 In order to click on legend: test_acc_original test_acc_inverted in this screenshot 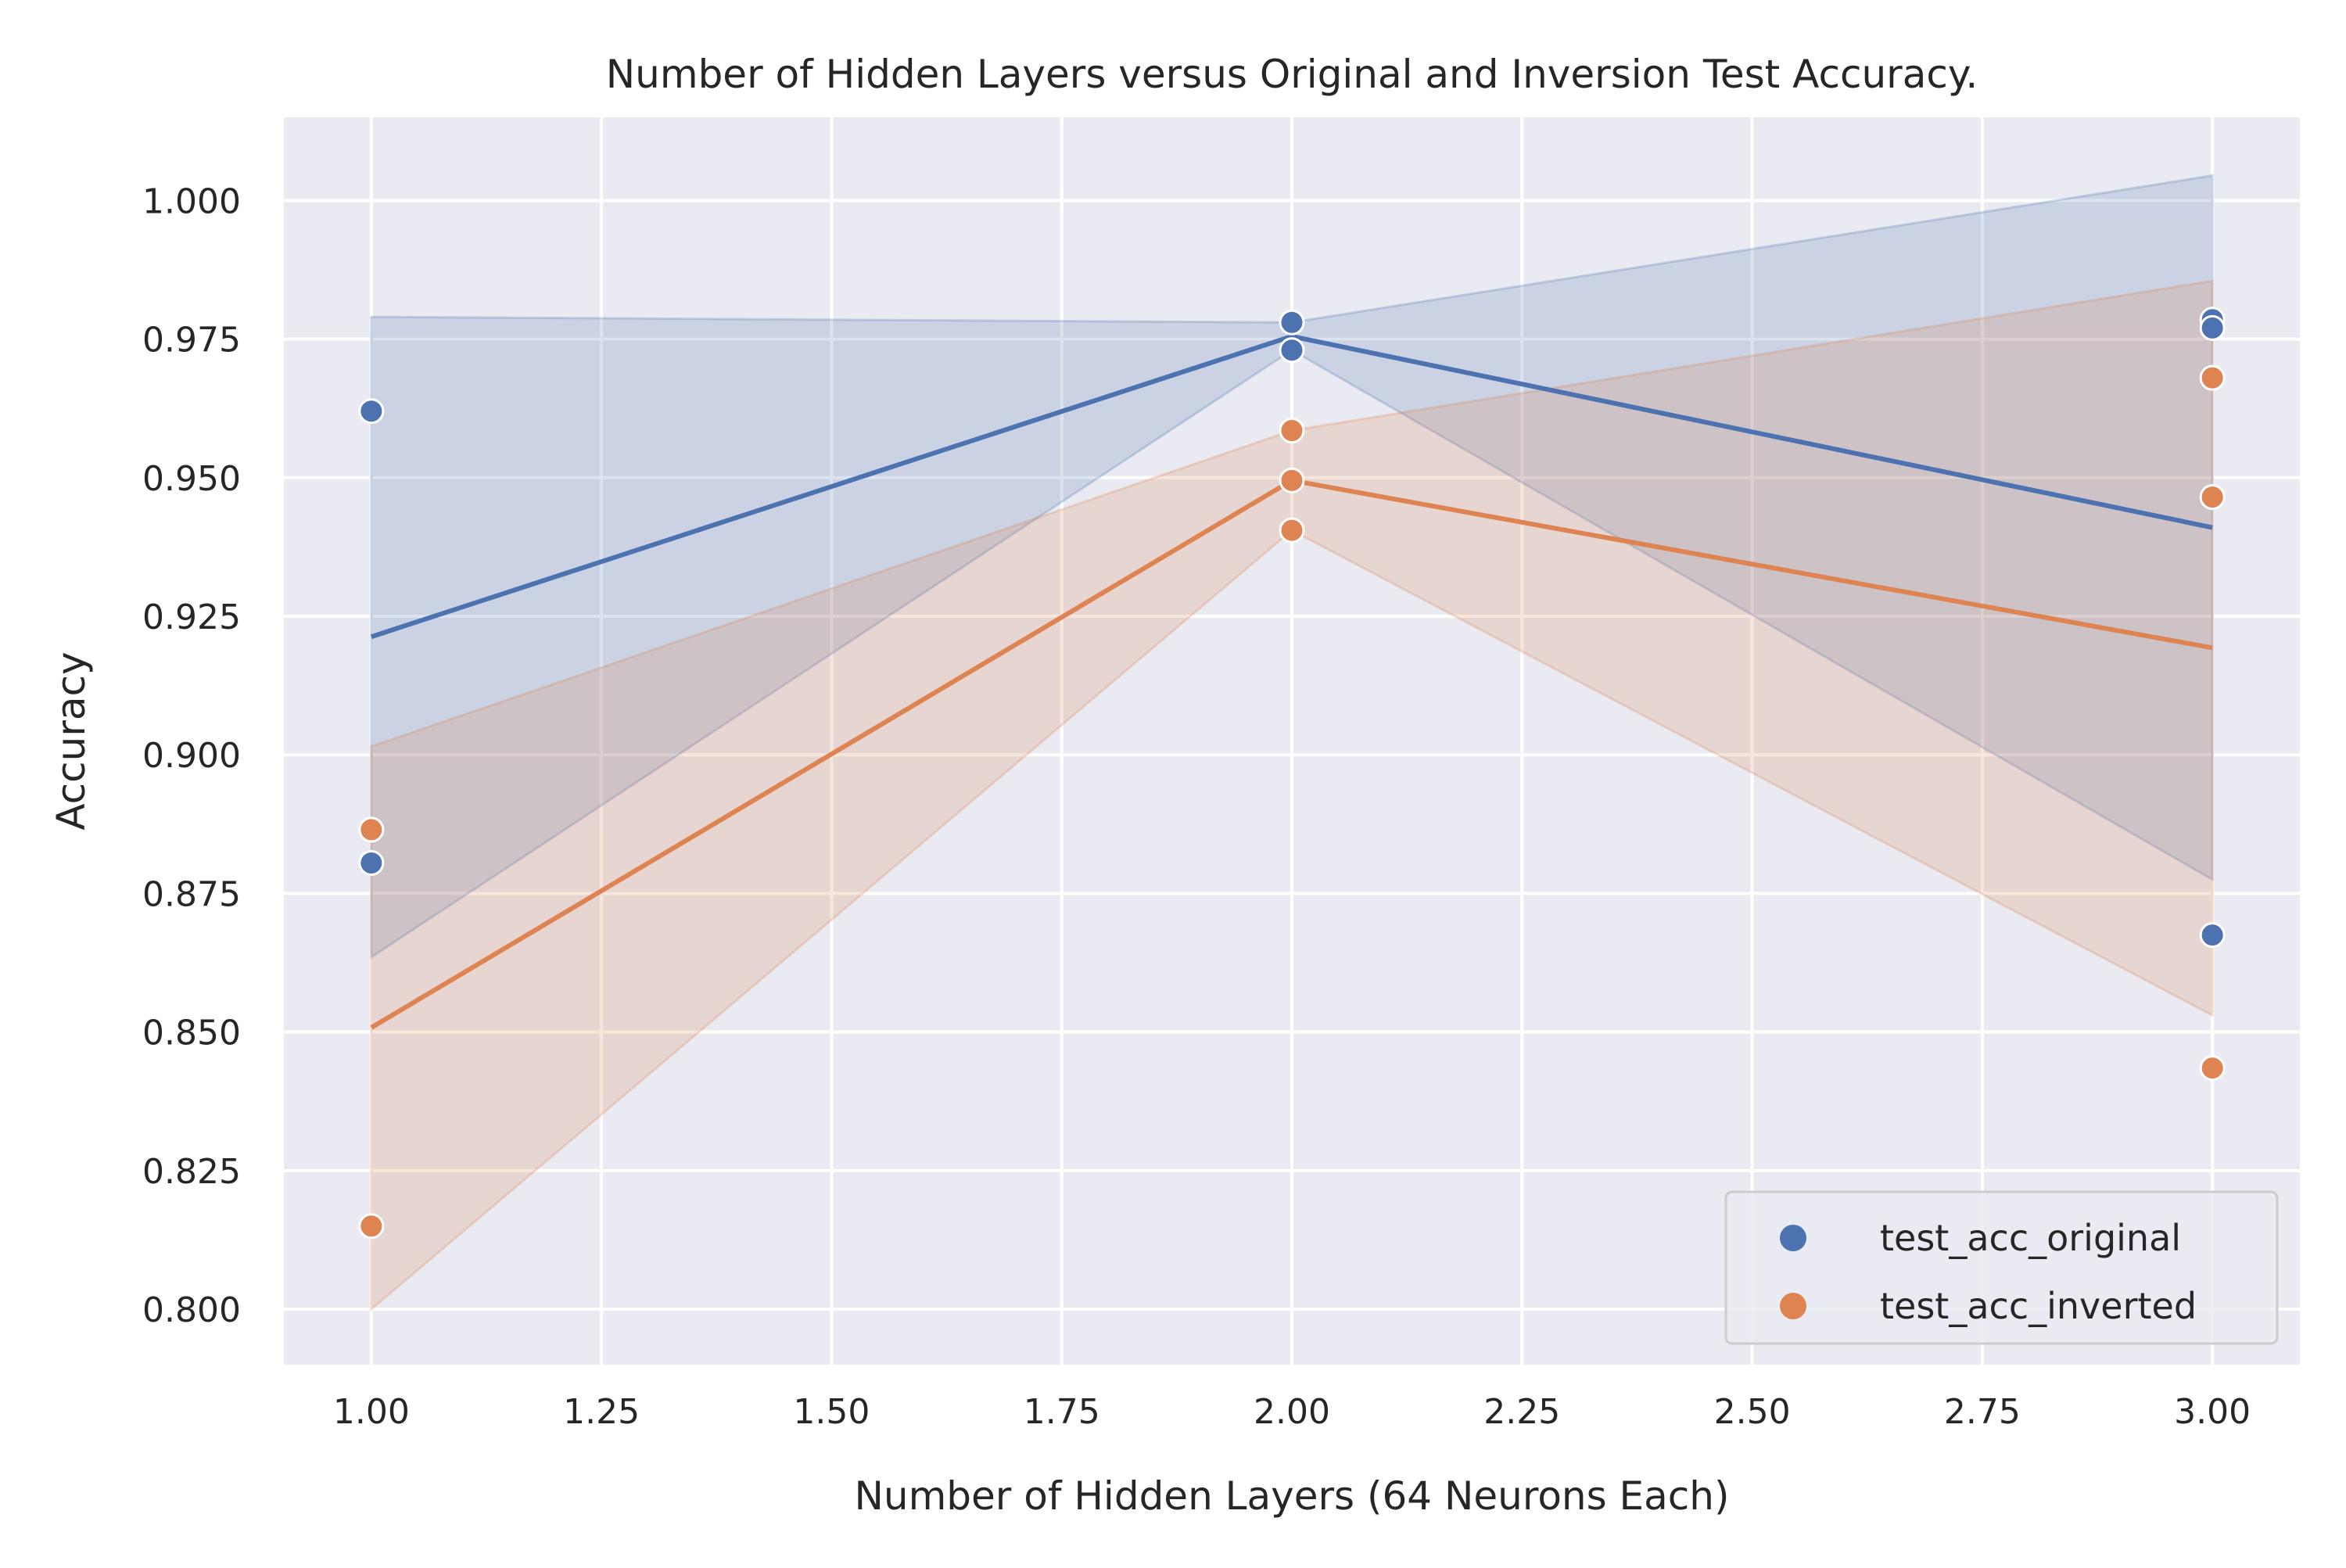, I will do `click(2002, 1267)`.